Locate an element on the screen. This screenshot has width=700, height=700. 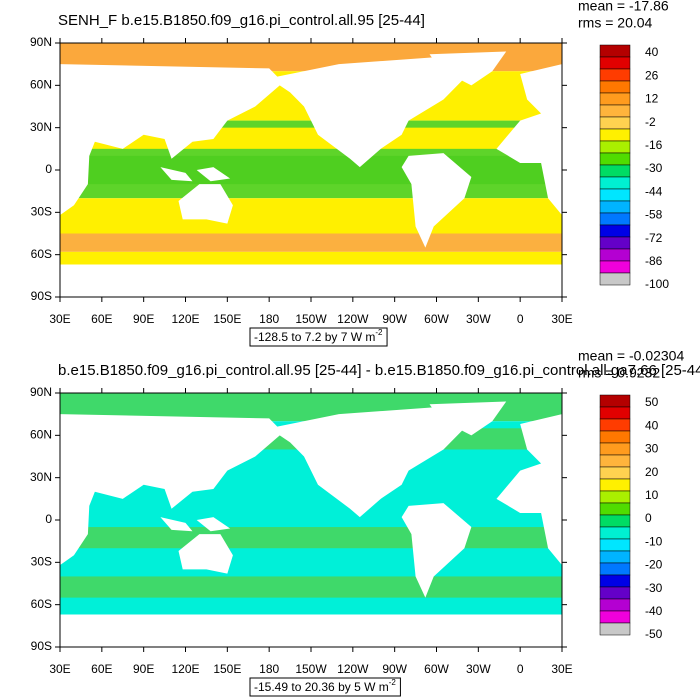
lat-label: 90N is located at coordinates (41, 392).